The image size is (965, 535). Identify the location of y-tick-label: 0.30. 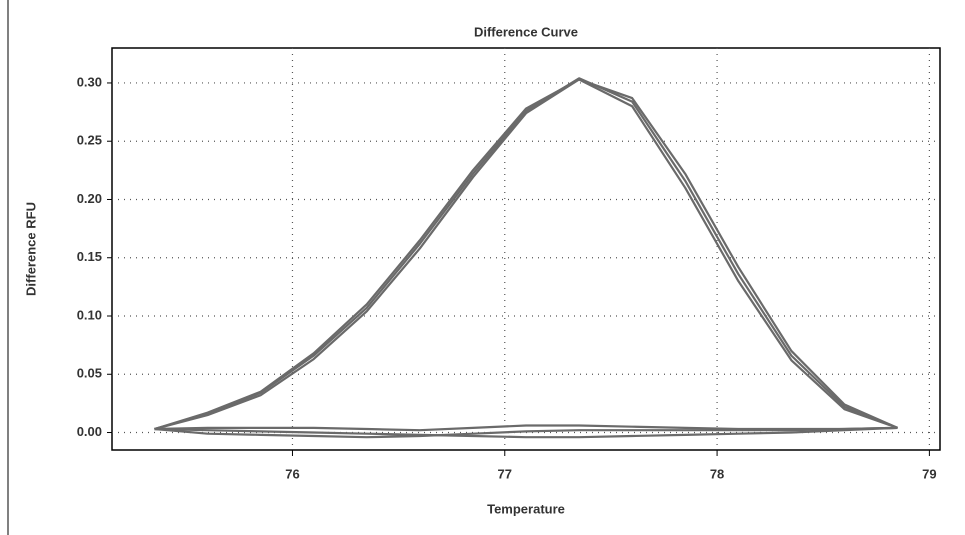
(89, 81).